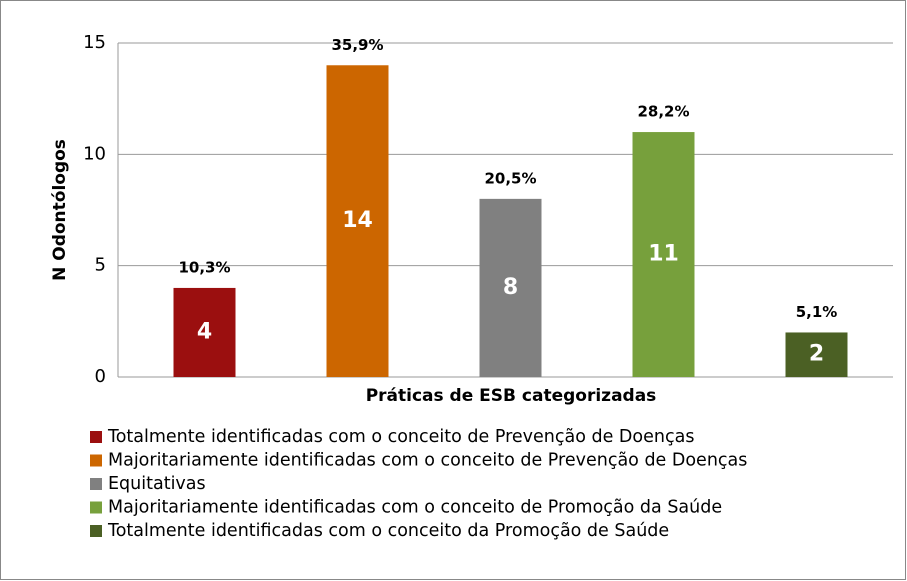 This screenshot has height=581, width=907. I want to click on legend-label: Equitativas, so click(157, 484).